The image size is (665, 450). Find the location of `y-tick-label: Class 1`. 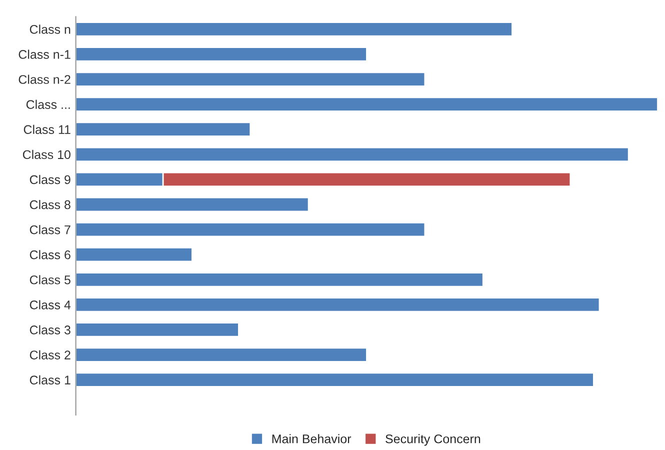

y-tick-label: Class 1 is located at coordinates (50, 379).